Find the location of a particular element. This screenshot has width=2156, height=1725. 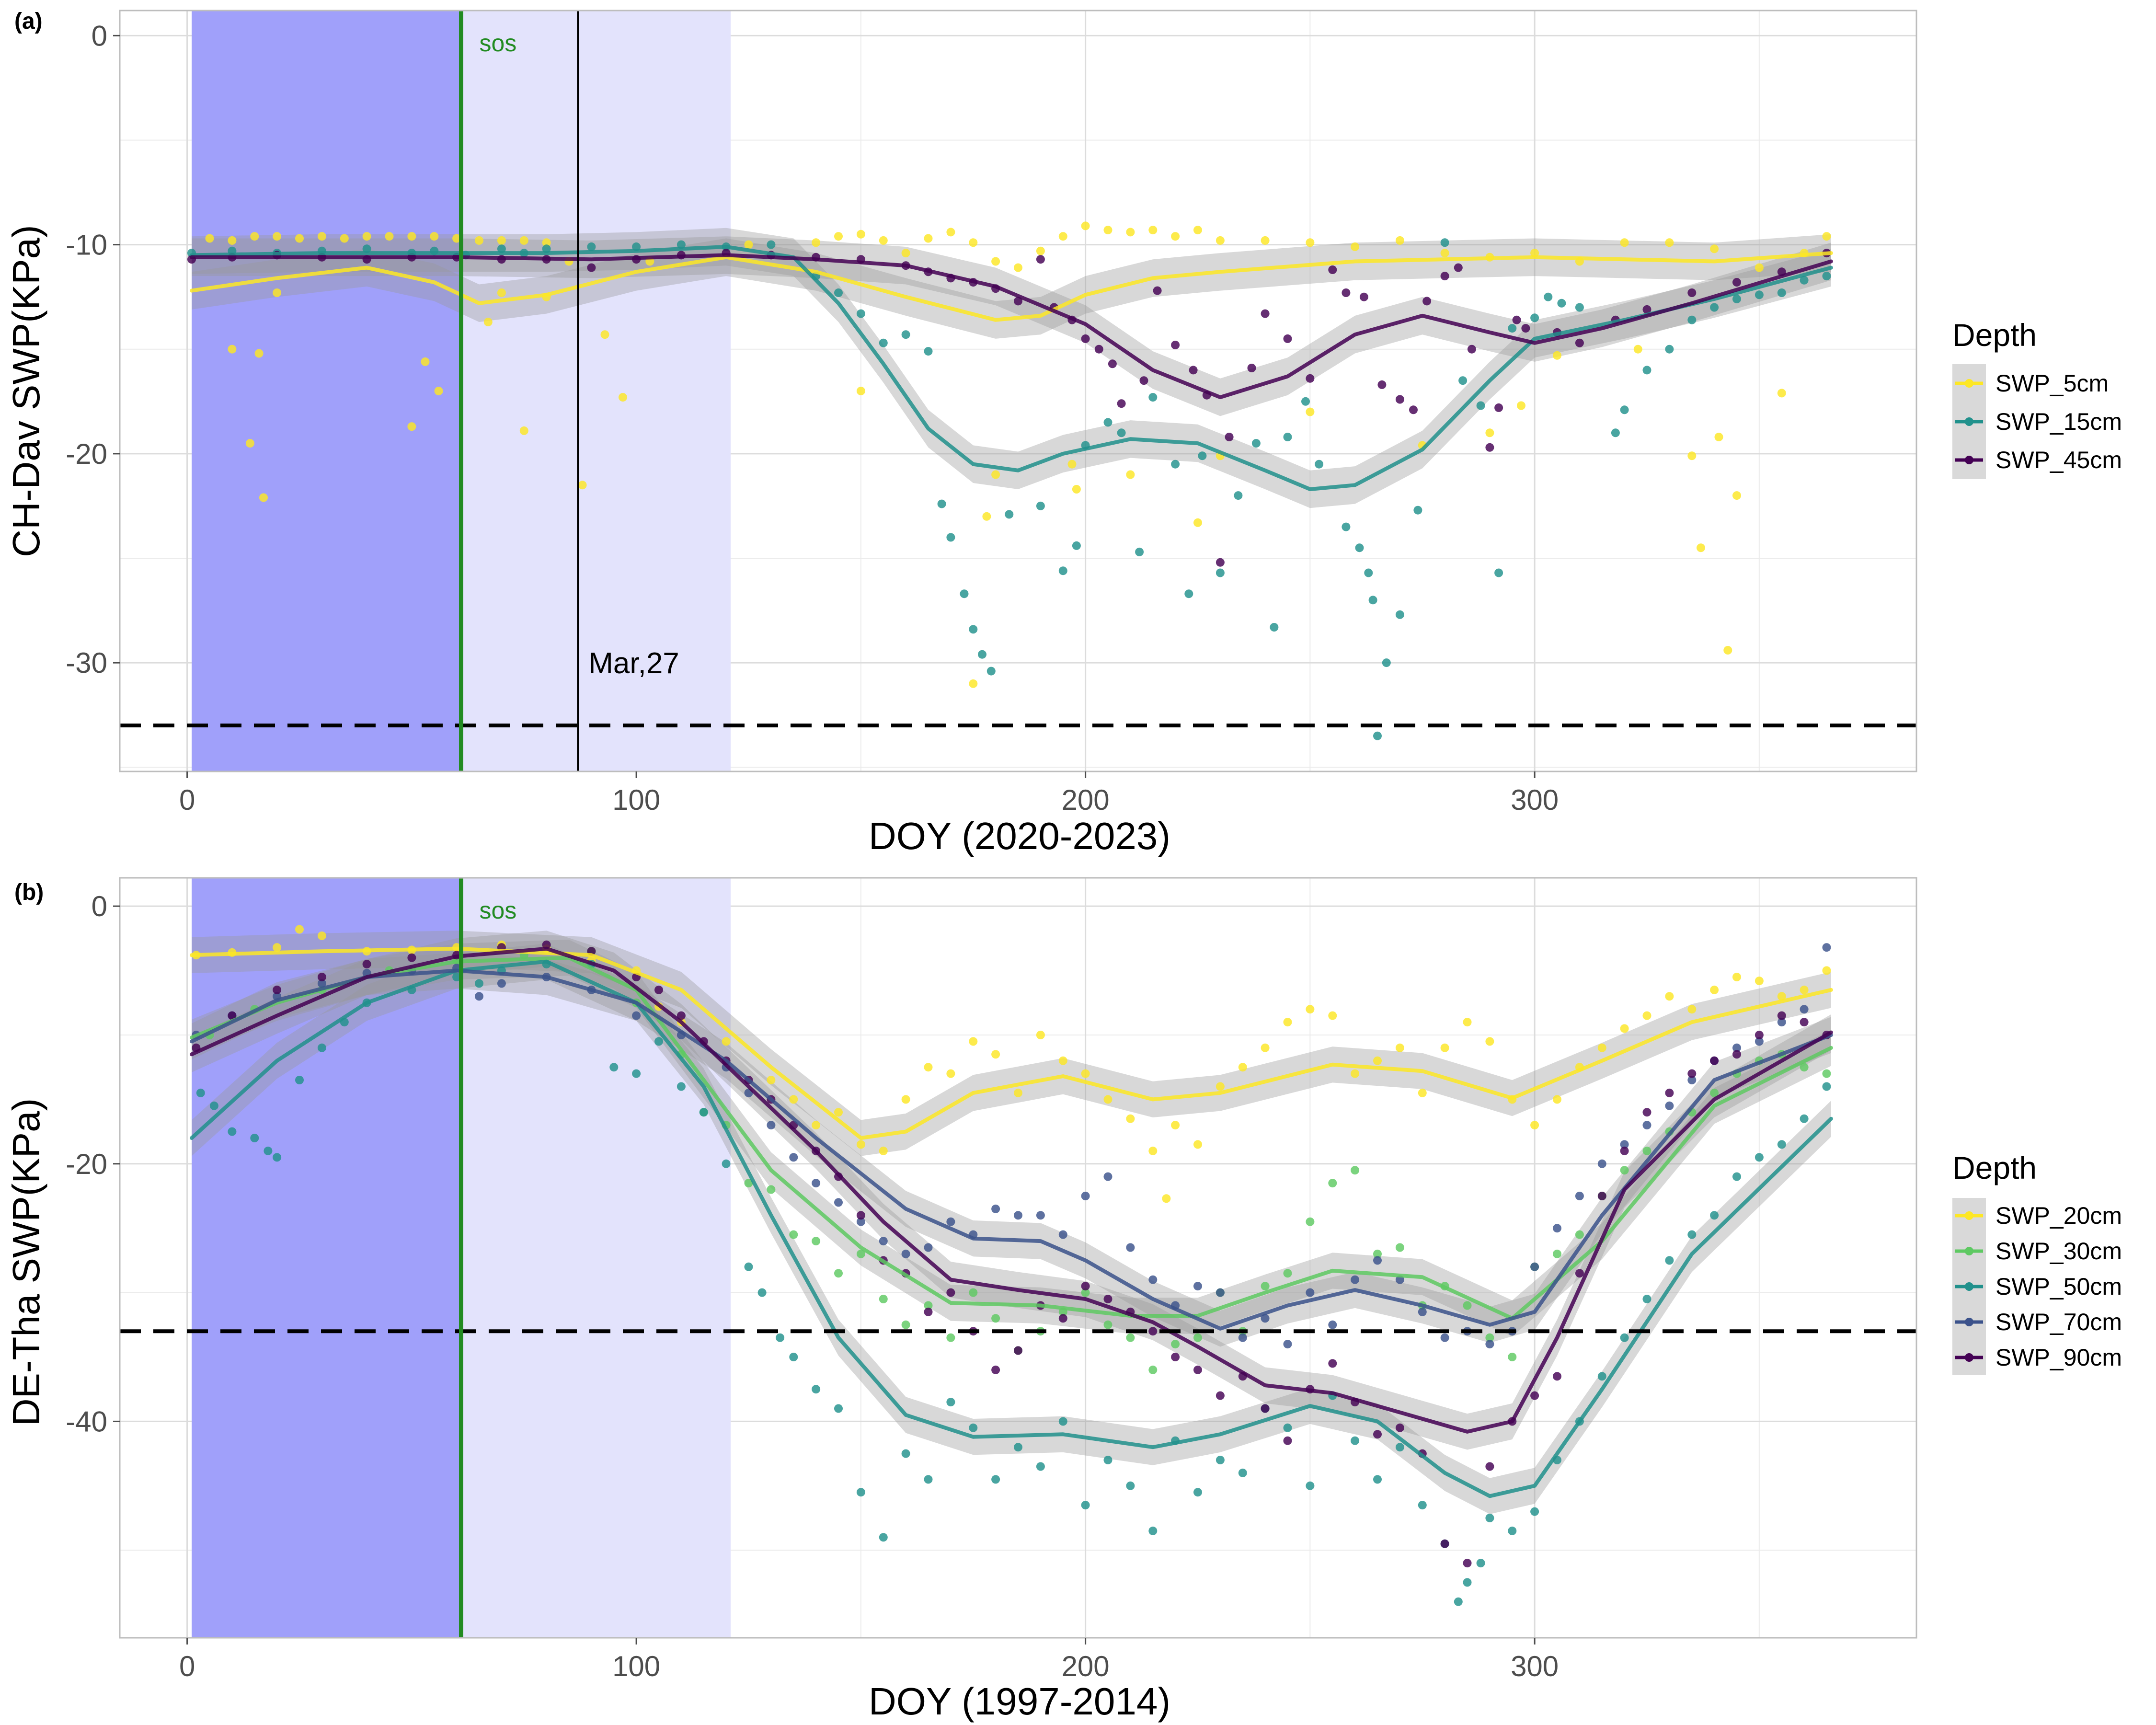

sos-label: sos is located at coordinates (498, 43).